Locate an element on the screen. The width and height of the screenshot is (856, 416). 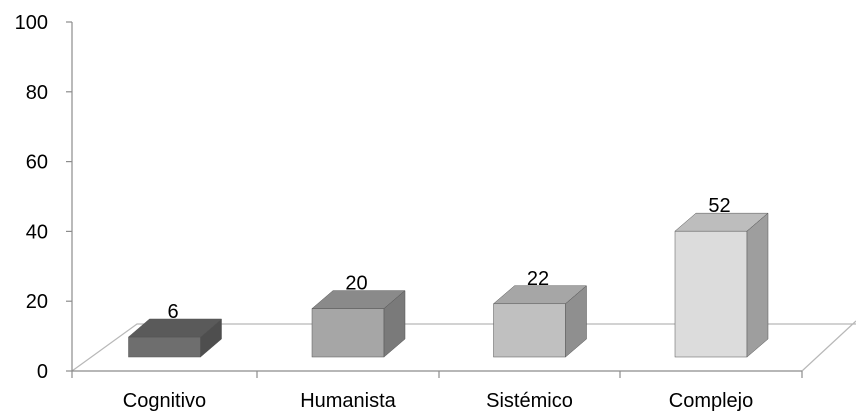
y-tick-label: 100 is located at coordinates (31, 23).